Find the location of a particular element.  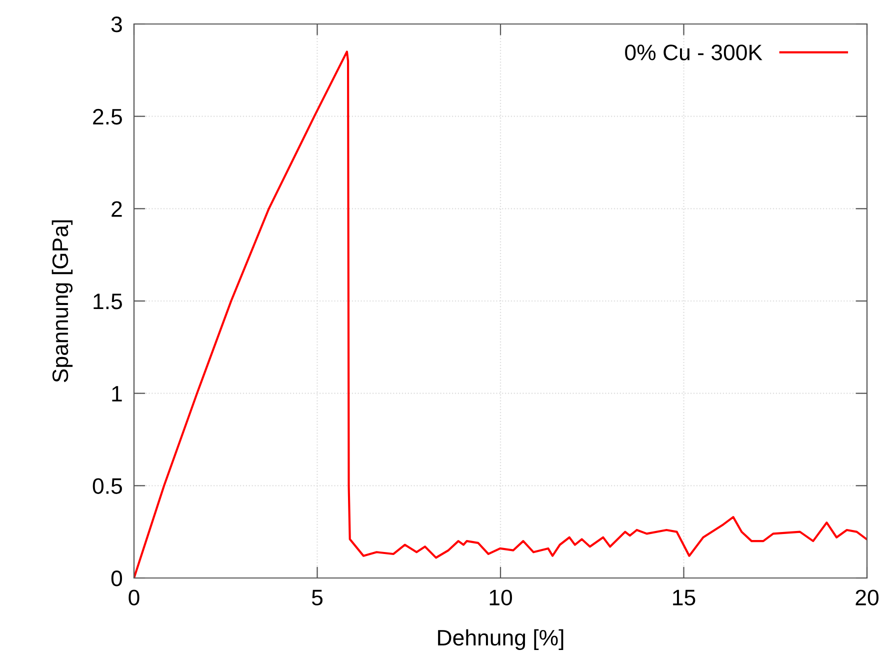

y-tick-label: 1 is located at coordinates (117, 394).